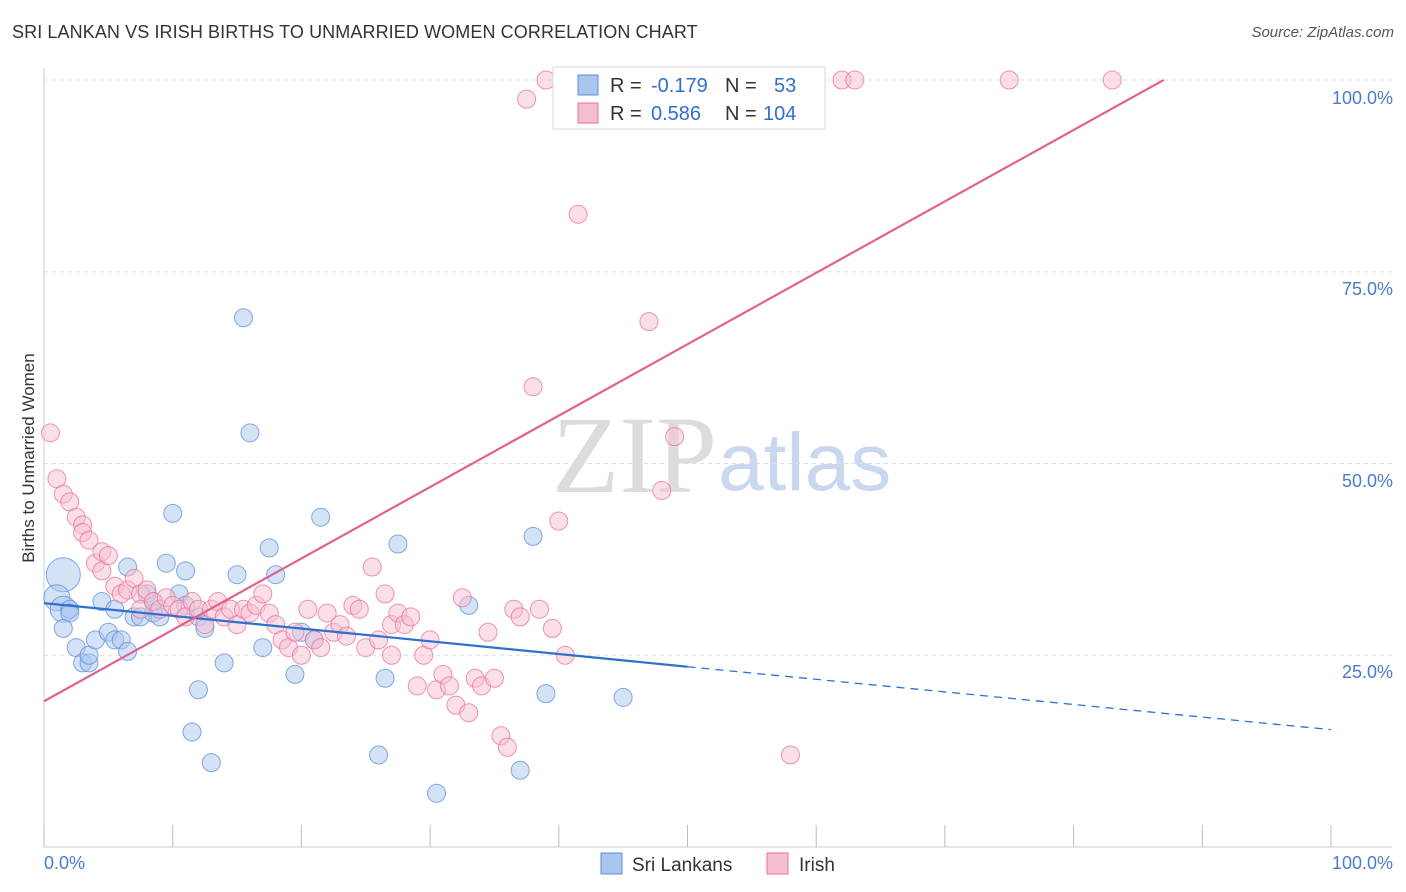 This screenshot has height=892, width=1406. Describe the element at coordinates (741, 86) in the screenshot. I see `legend-n-label-blue: N =` at that location.